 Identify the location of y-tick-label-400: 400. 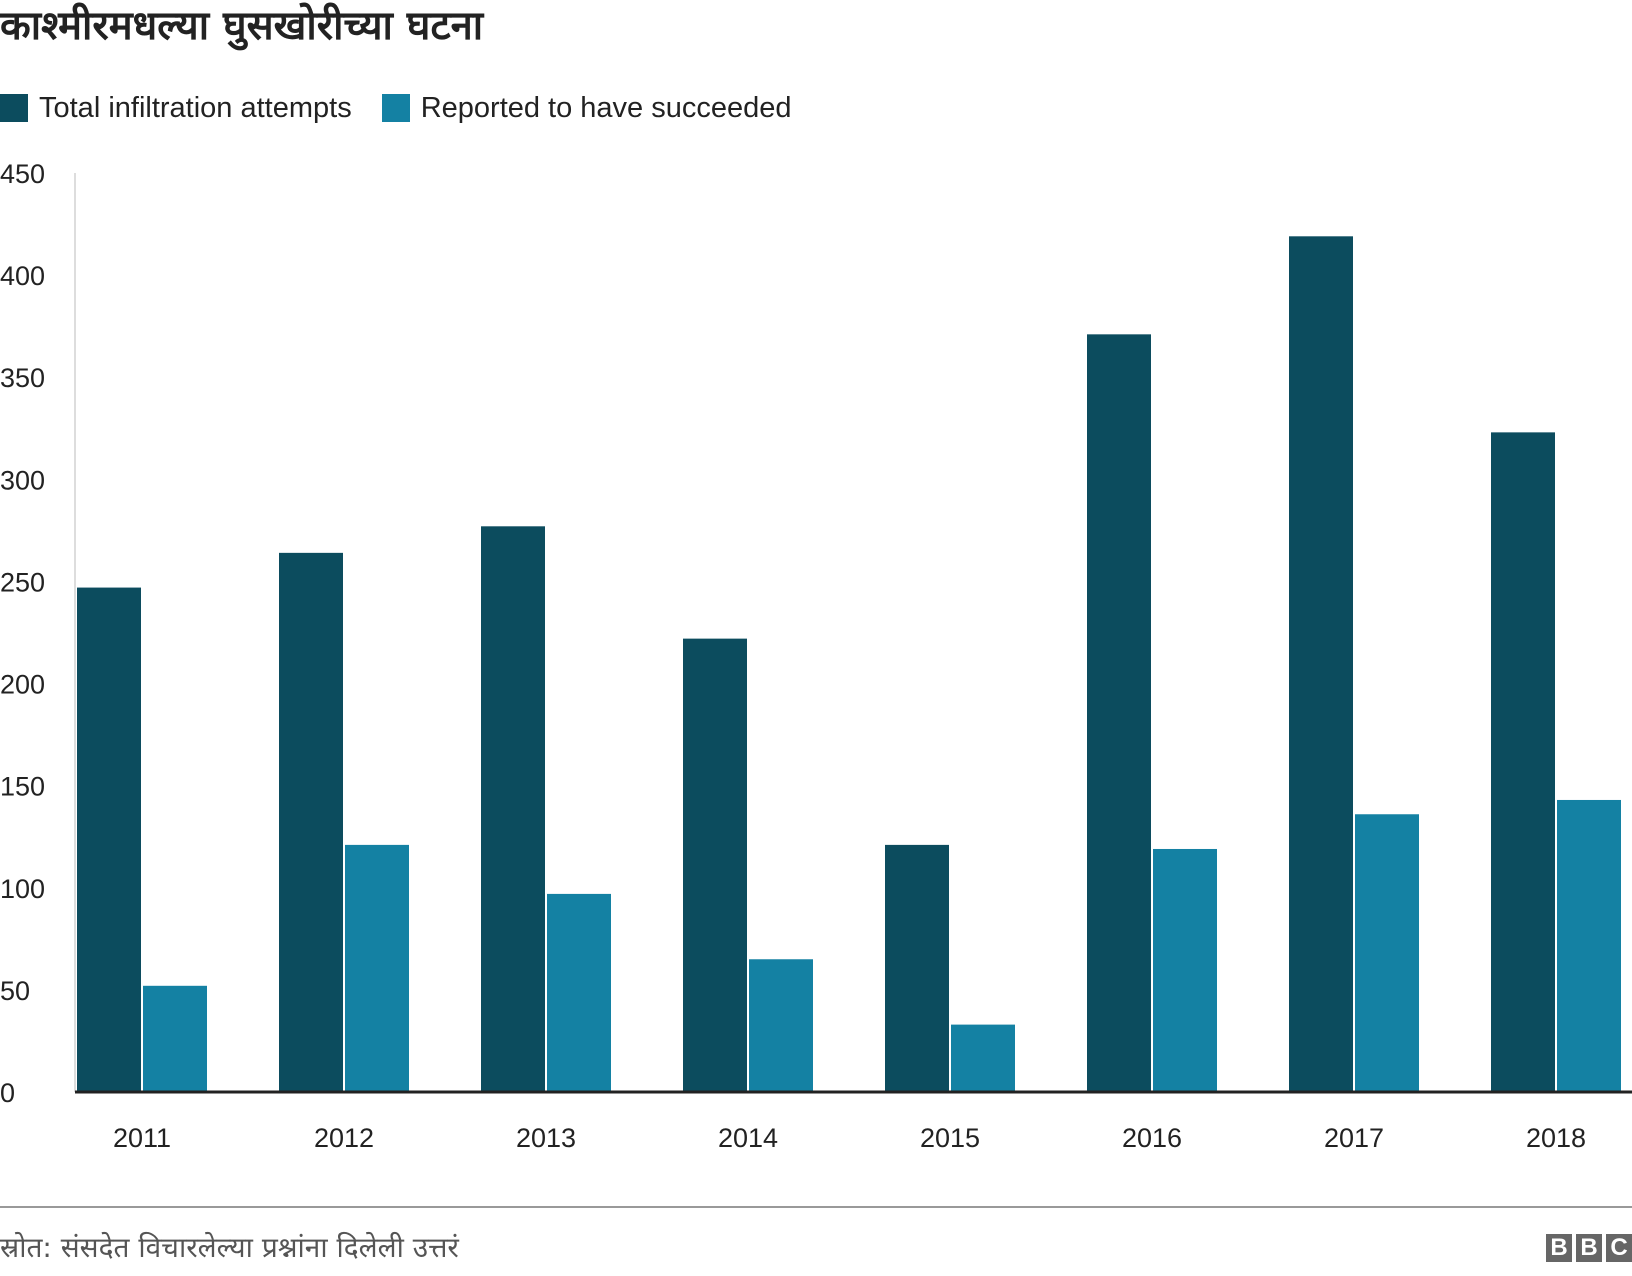
(22, 276).